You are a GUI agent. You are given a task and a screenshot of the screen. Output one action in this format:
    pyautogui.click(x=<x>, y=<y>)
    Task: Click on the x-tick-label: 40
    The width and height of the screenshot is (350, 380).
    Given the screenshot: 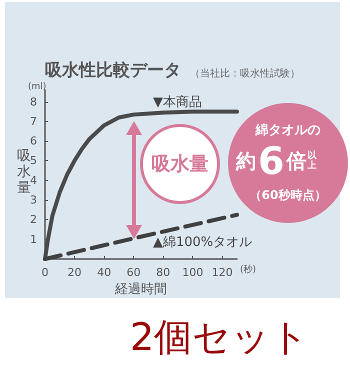 What is the action you would take?
    pyautogui.click(x=104, y=272)
    